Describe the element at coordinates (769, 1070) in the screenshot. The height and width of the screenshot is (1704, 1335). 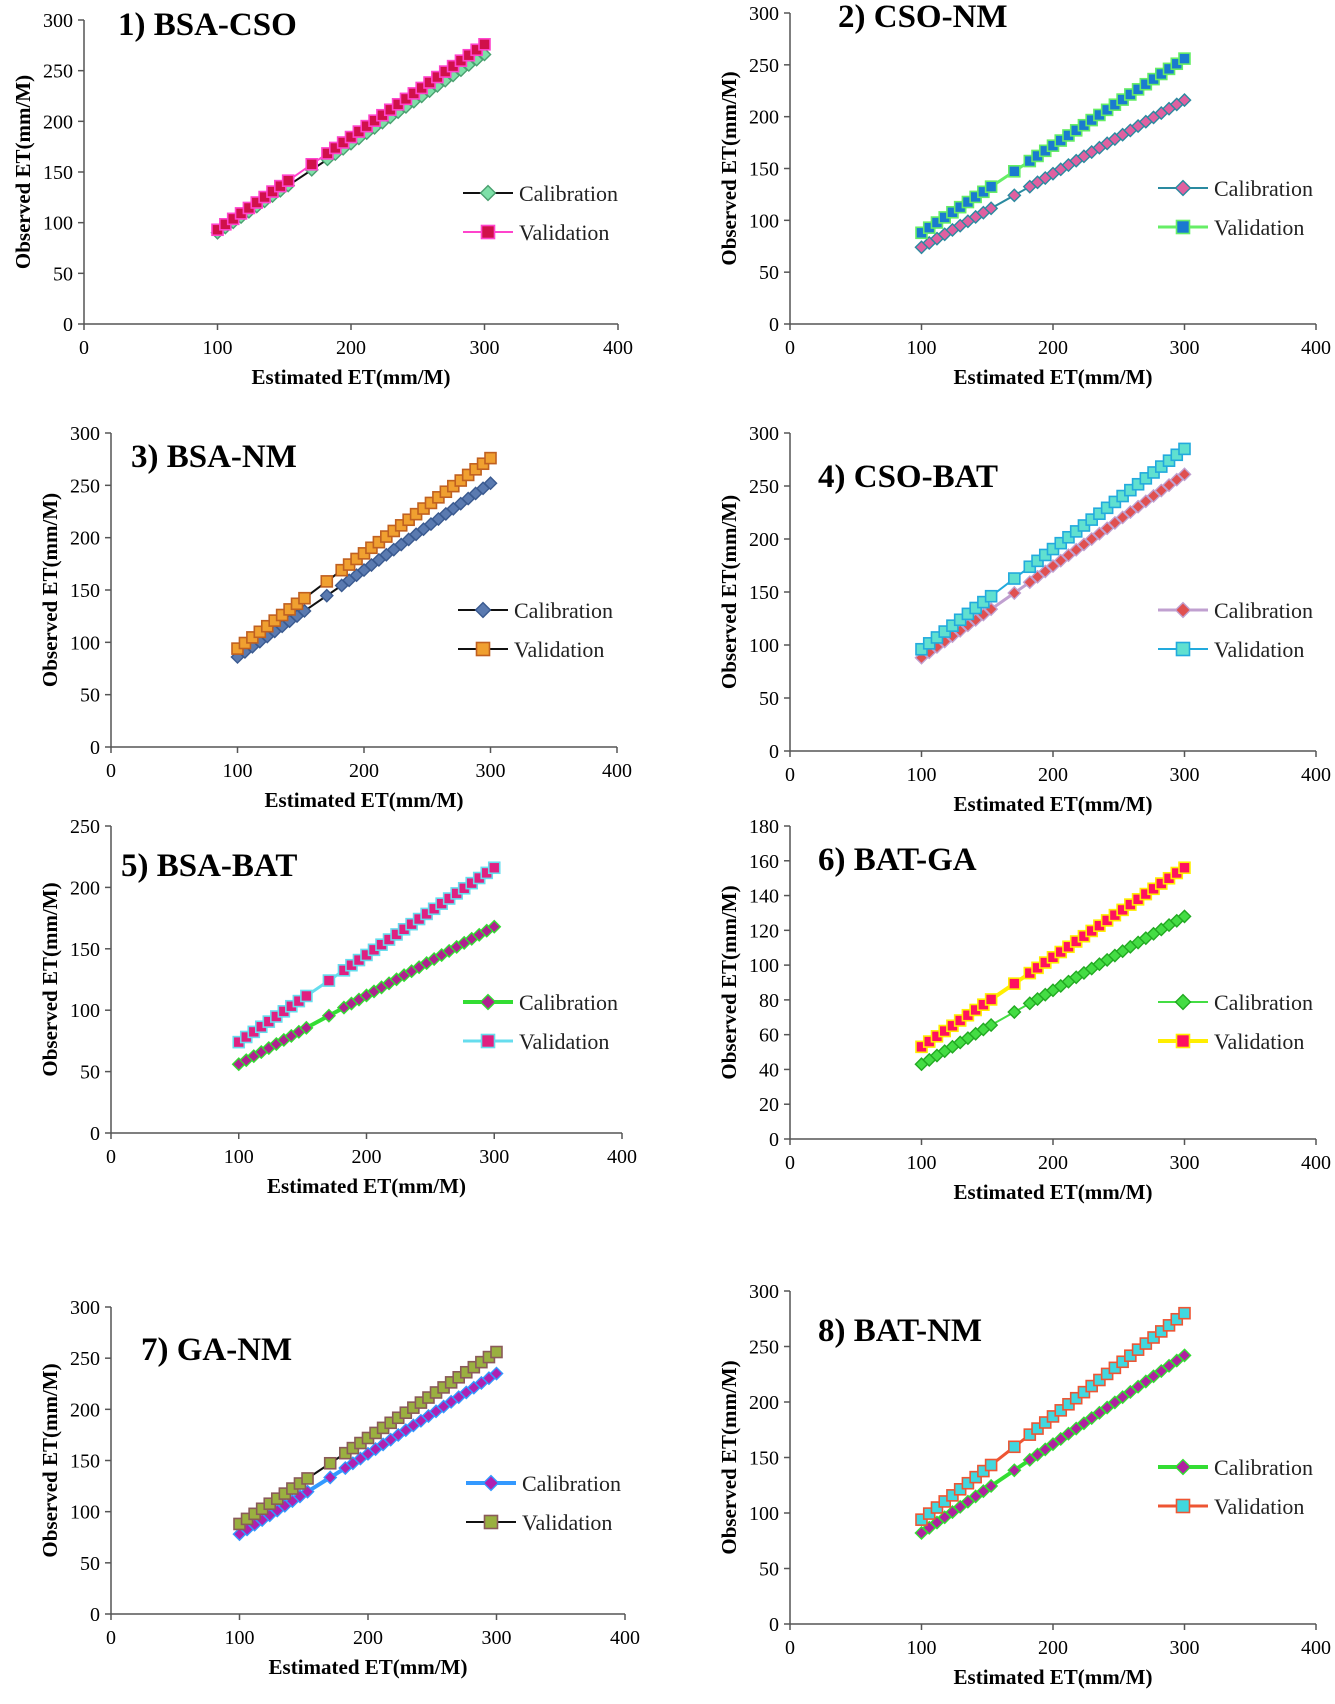
I see `y-tick-label: 40` at that location.